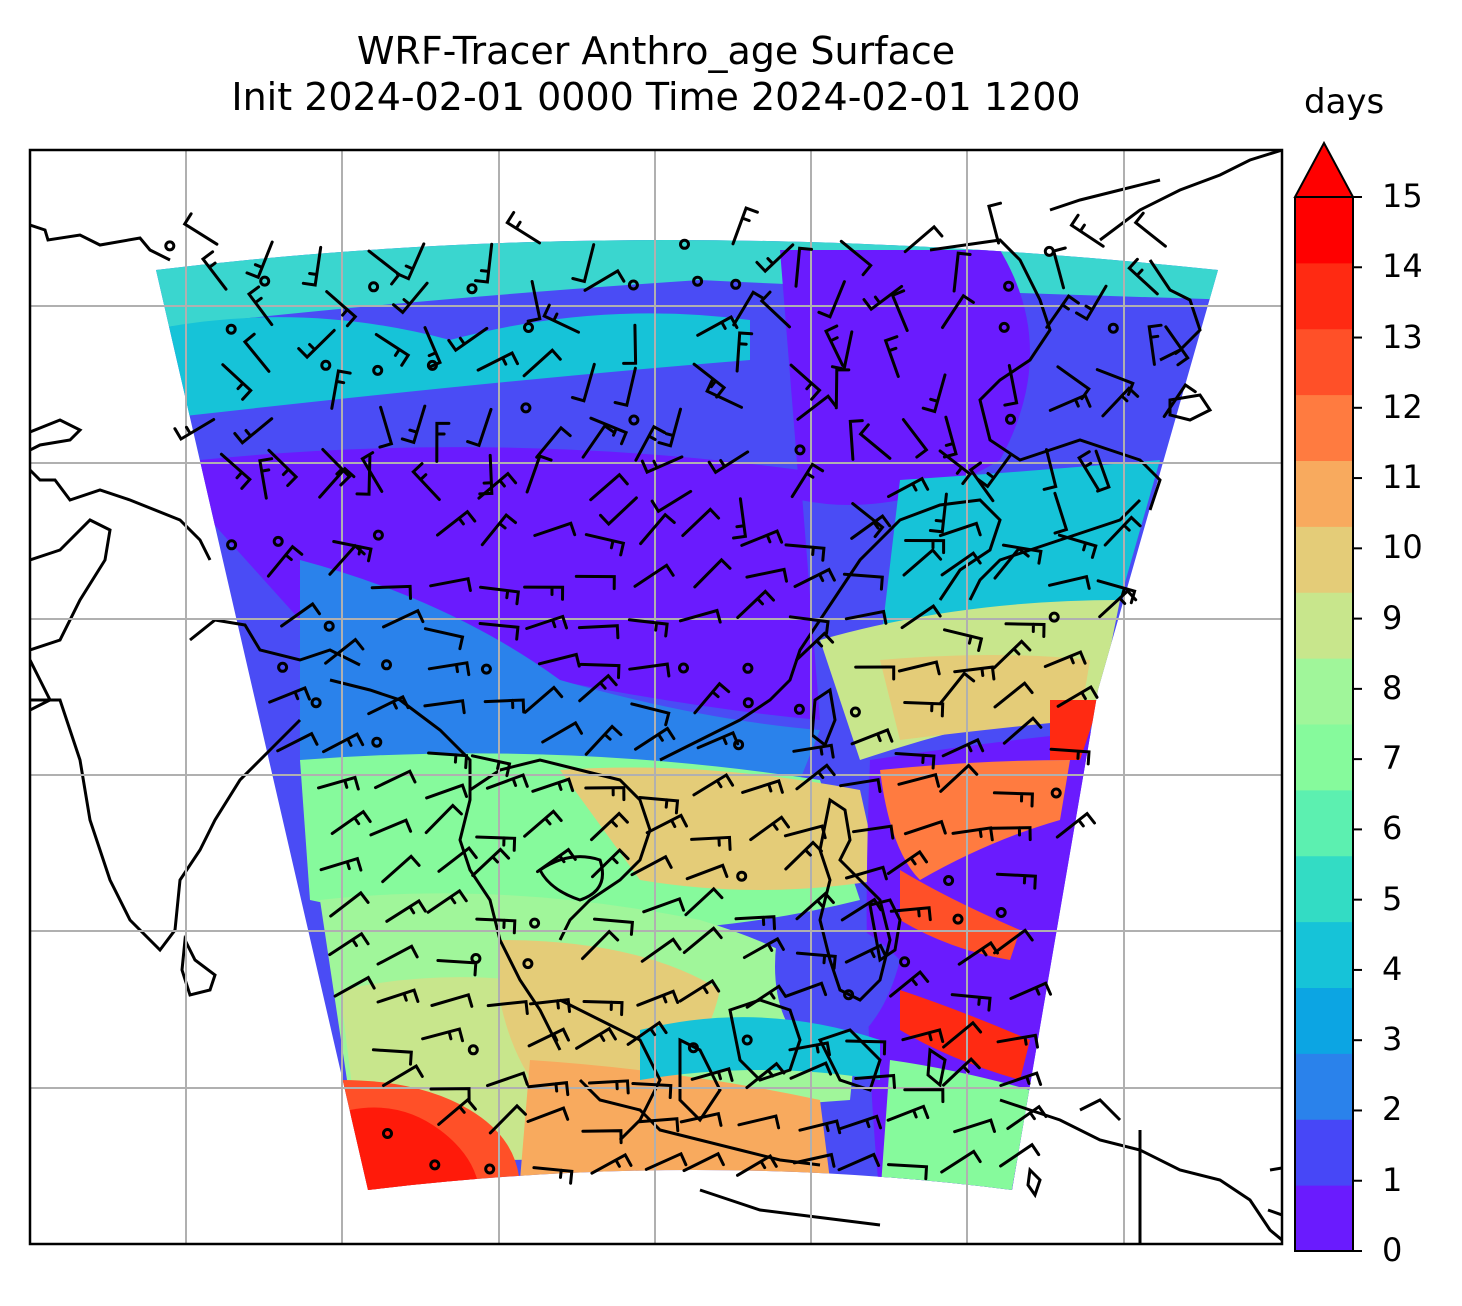 This screenshot has height=1306, width=1462. I want to click on colorbar-tick-label: 11, so click(1402, 477).